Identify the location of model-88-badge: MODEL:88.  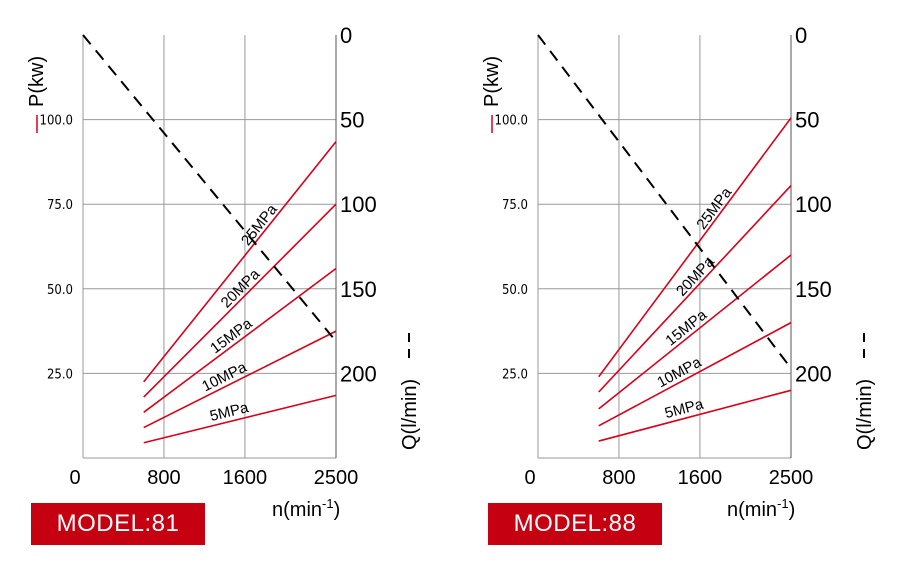
(575, 524).